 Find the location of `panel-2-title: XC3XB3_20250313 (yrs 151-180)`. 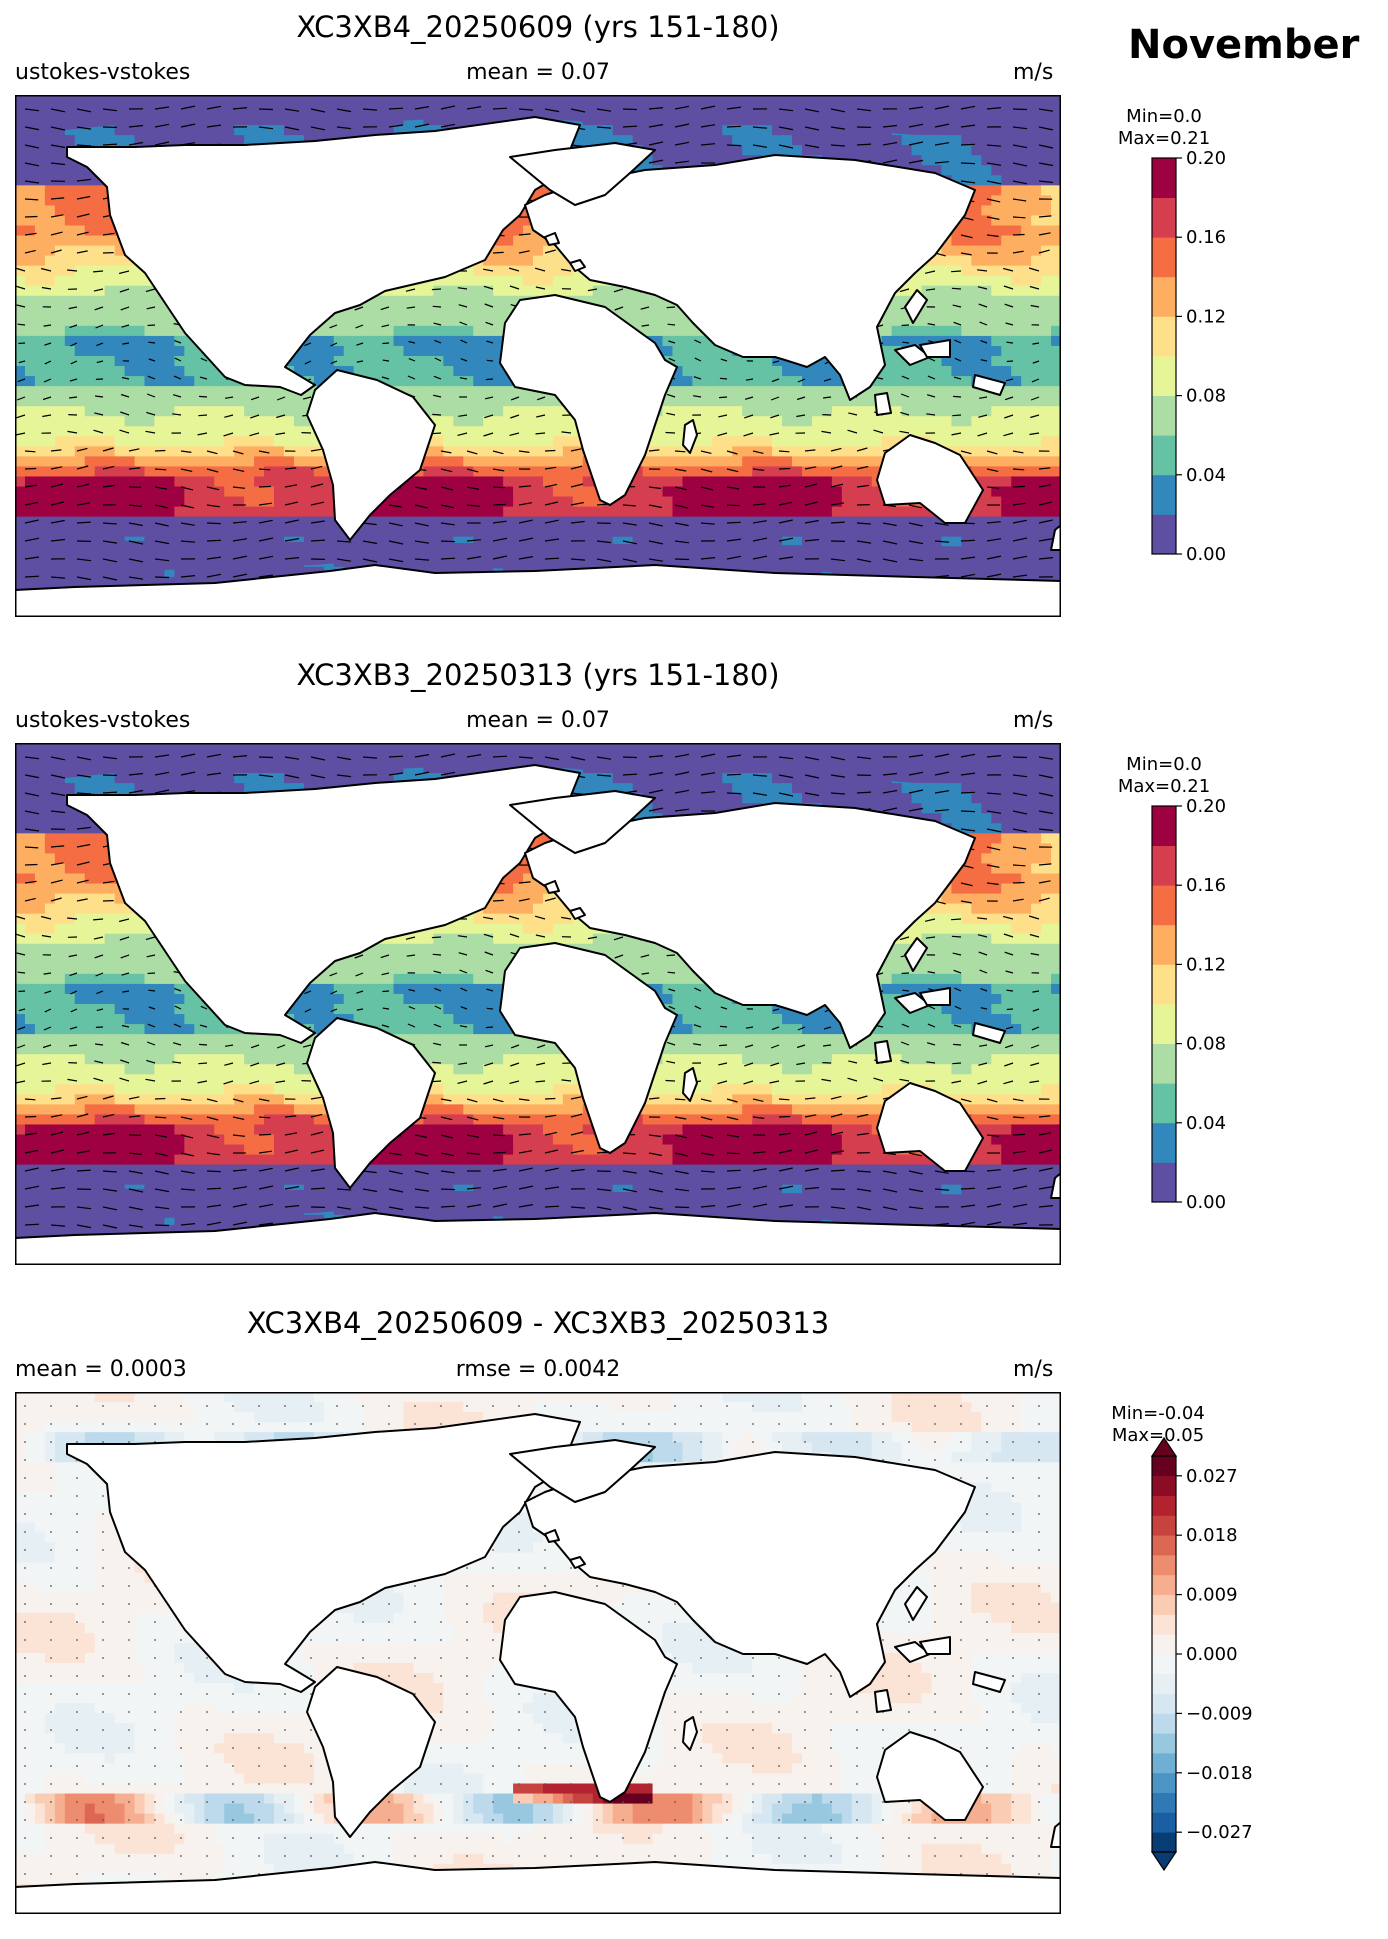

panel-2-title: XC3XB3_20250313 (yrs 151-180) is located at coordinates (538, 675).